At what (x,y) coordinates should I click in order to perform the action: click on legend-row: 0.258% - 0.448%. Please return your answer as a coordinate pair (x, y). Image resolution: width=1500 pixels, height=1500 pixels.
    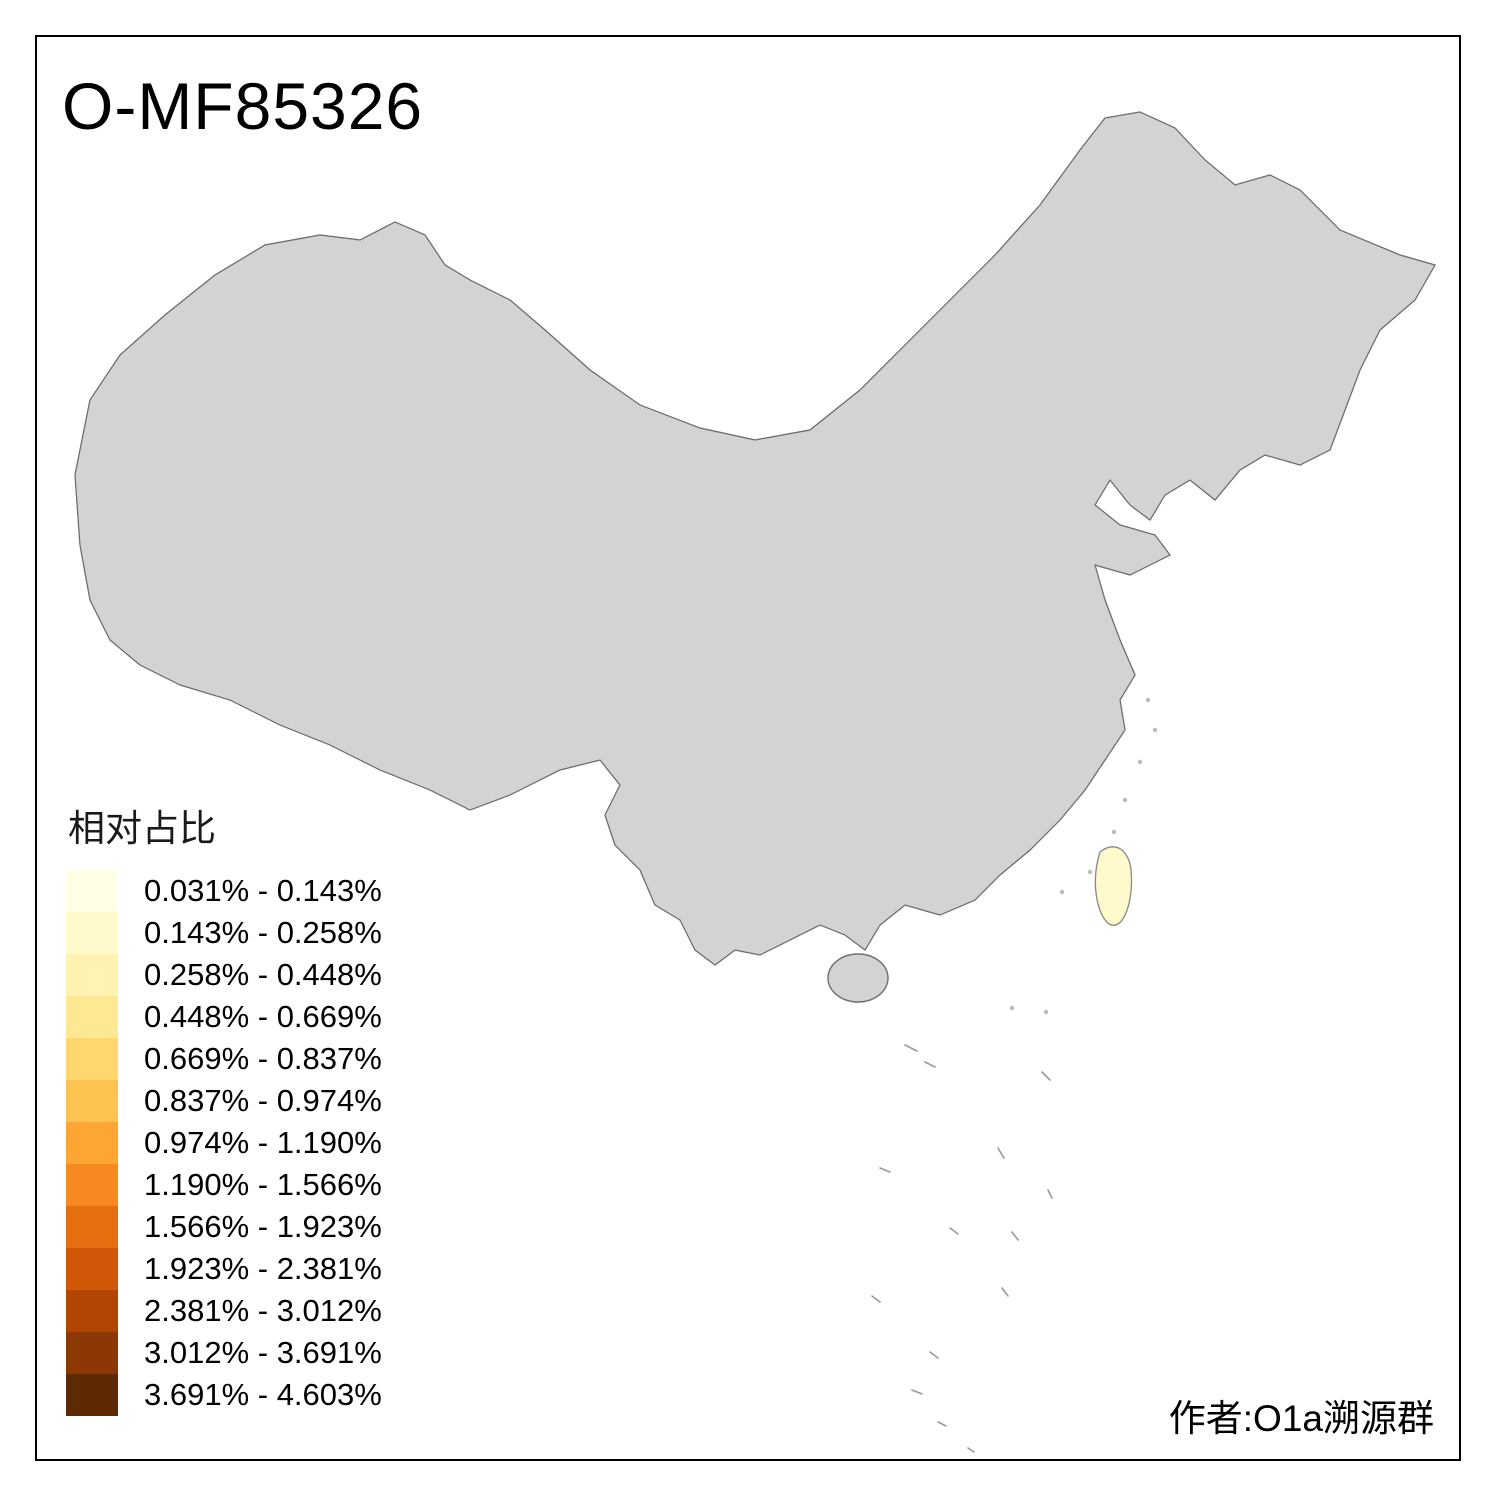
    Looking at the image, I should click on (224, 975).